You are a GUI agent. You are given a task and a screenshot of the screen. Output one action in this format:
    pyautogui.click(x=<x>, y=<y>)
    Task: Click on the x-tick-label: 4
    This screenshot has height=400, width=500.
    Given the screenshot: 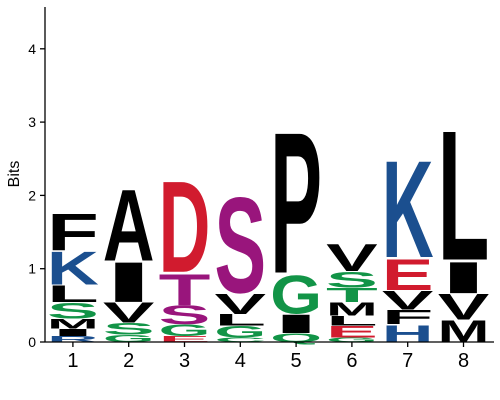 What is the action you would take?
    pyautogui.click(x=240, y=361)
    